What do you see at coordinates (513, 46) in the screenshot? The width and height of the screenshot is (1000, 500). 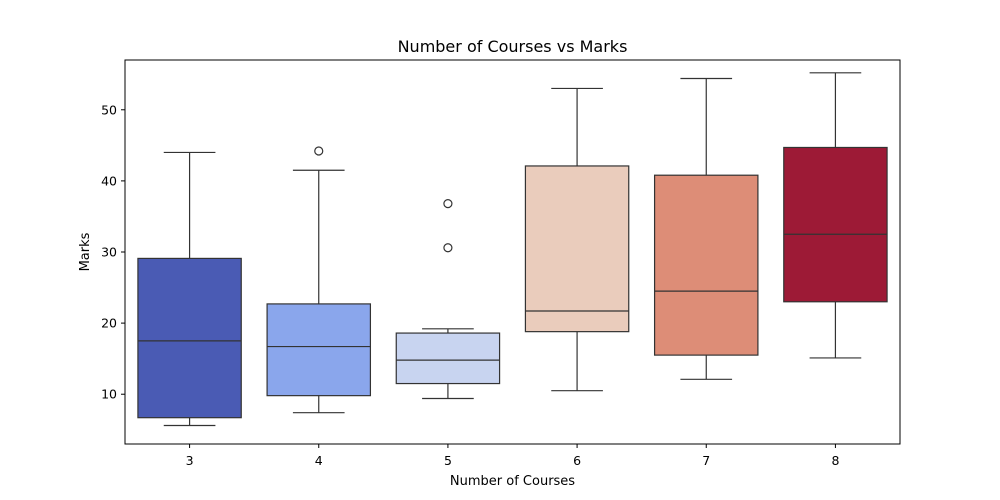 I see `chart-title: Number of Courses vs Marks` at bounding box center [513, 46].